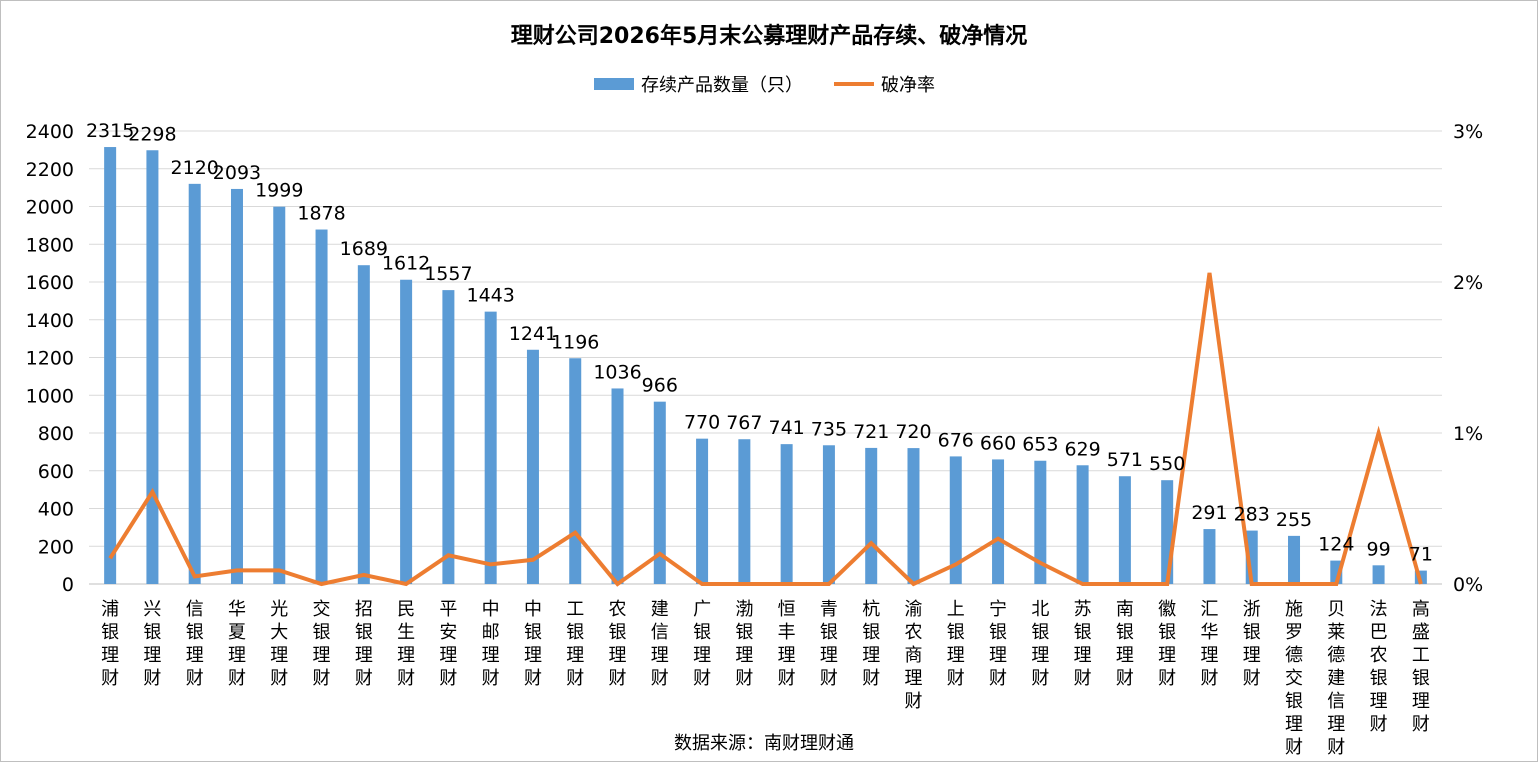  What do you see at coordinates (1378, 549) in the screenshot?
I see `bar-value-label: 99` at bounding box center [1378, 549].